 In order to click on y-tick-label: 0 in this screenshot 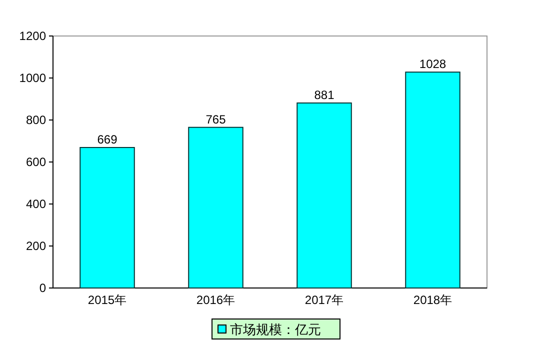, I will do `click(42, 288)`.